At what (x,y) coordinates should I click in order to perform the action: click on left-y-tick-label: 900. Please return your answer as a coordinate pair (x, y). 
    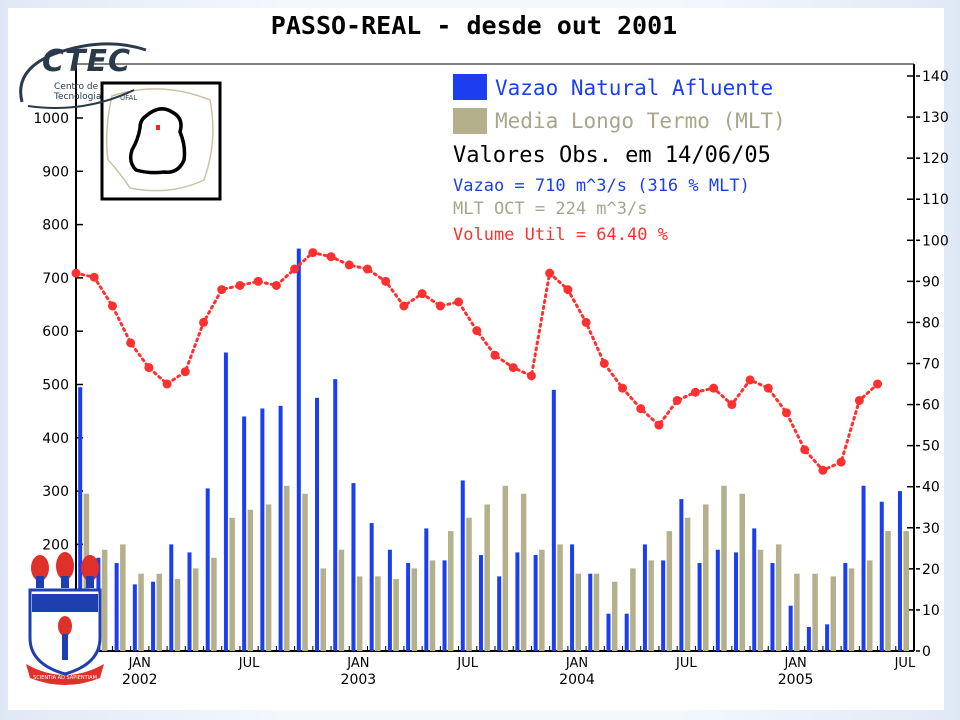
    Looking at the image, I should click on (55, 172).